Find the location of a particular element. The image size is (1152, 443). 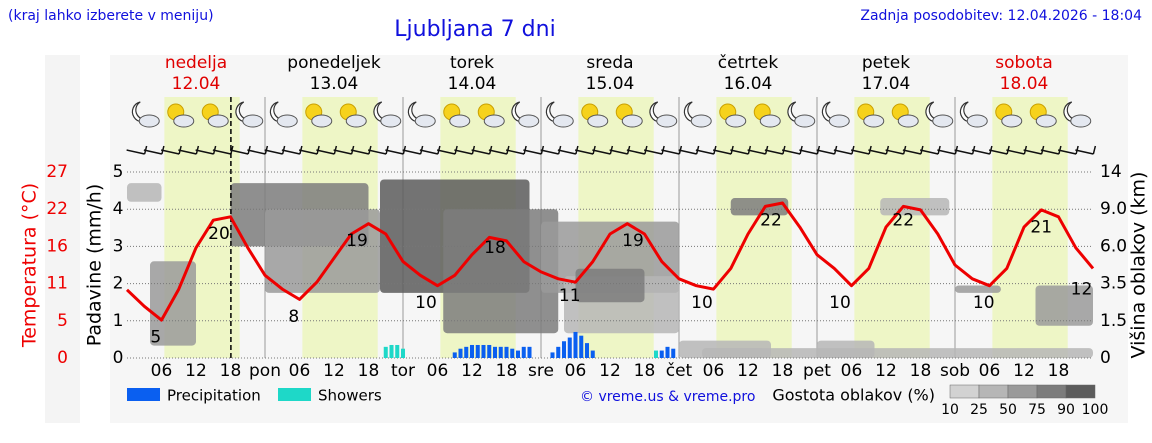

day-date: 15.04 is located at coordinates (610, 84).